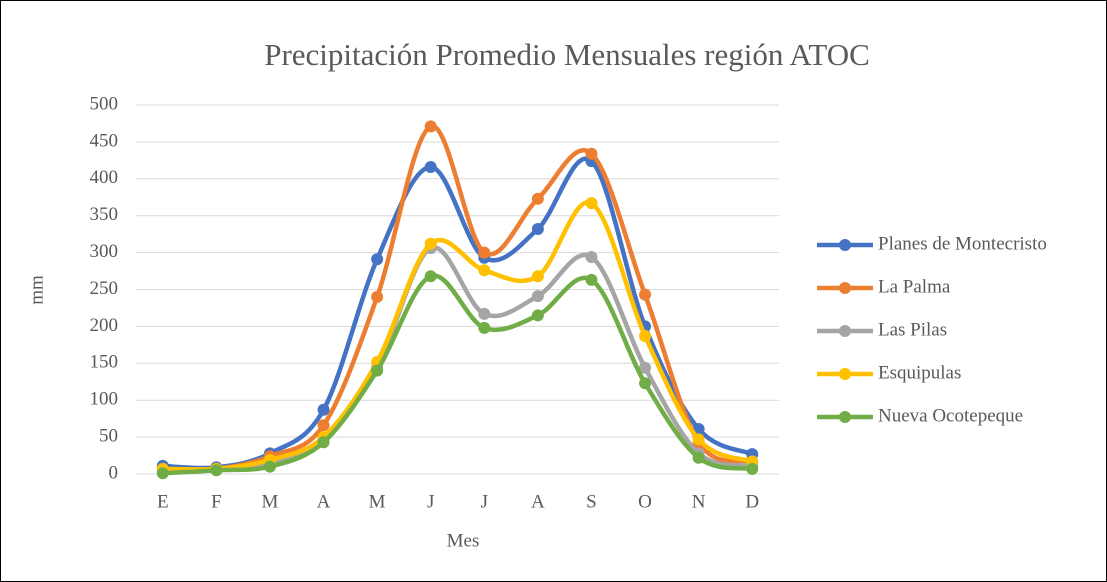 Image resolution: width=1107 pixels, height=582 pixels. I want to click on legend-label: Esquipulas, so click(919, 372).